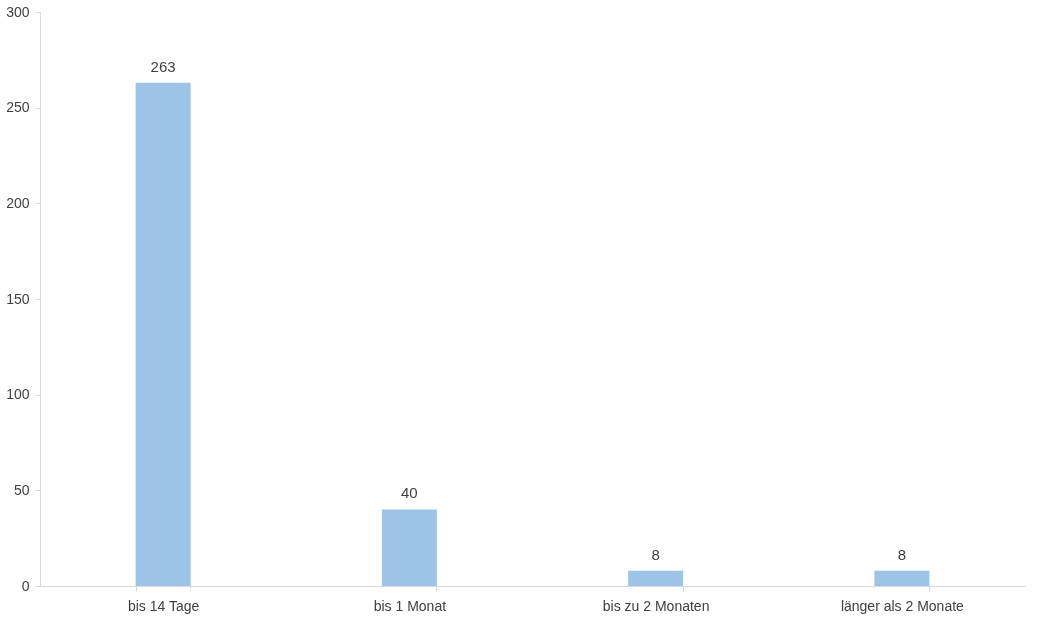  I want to click on x-tick-label: bis 1 Monat, so click(410, 605).